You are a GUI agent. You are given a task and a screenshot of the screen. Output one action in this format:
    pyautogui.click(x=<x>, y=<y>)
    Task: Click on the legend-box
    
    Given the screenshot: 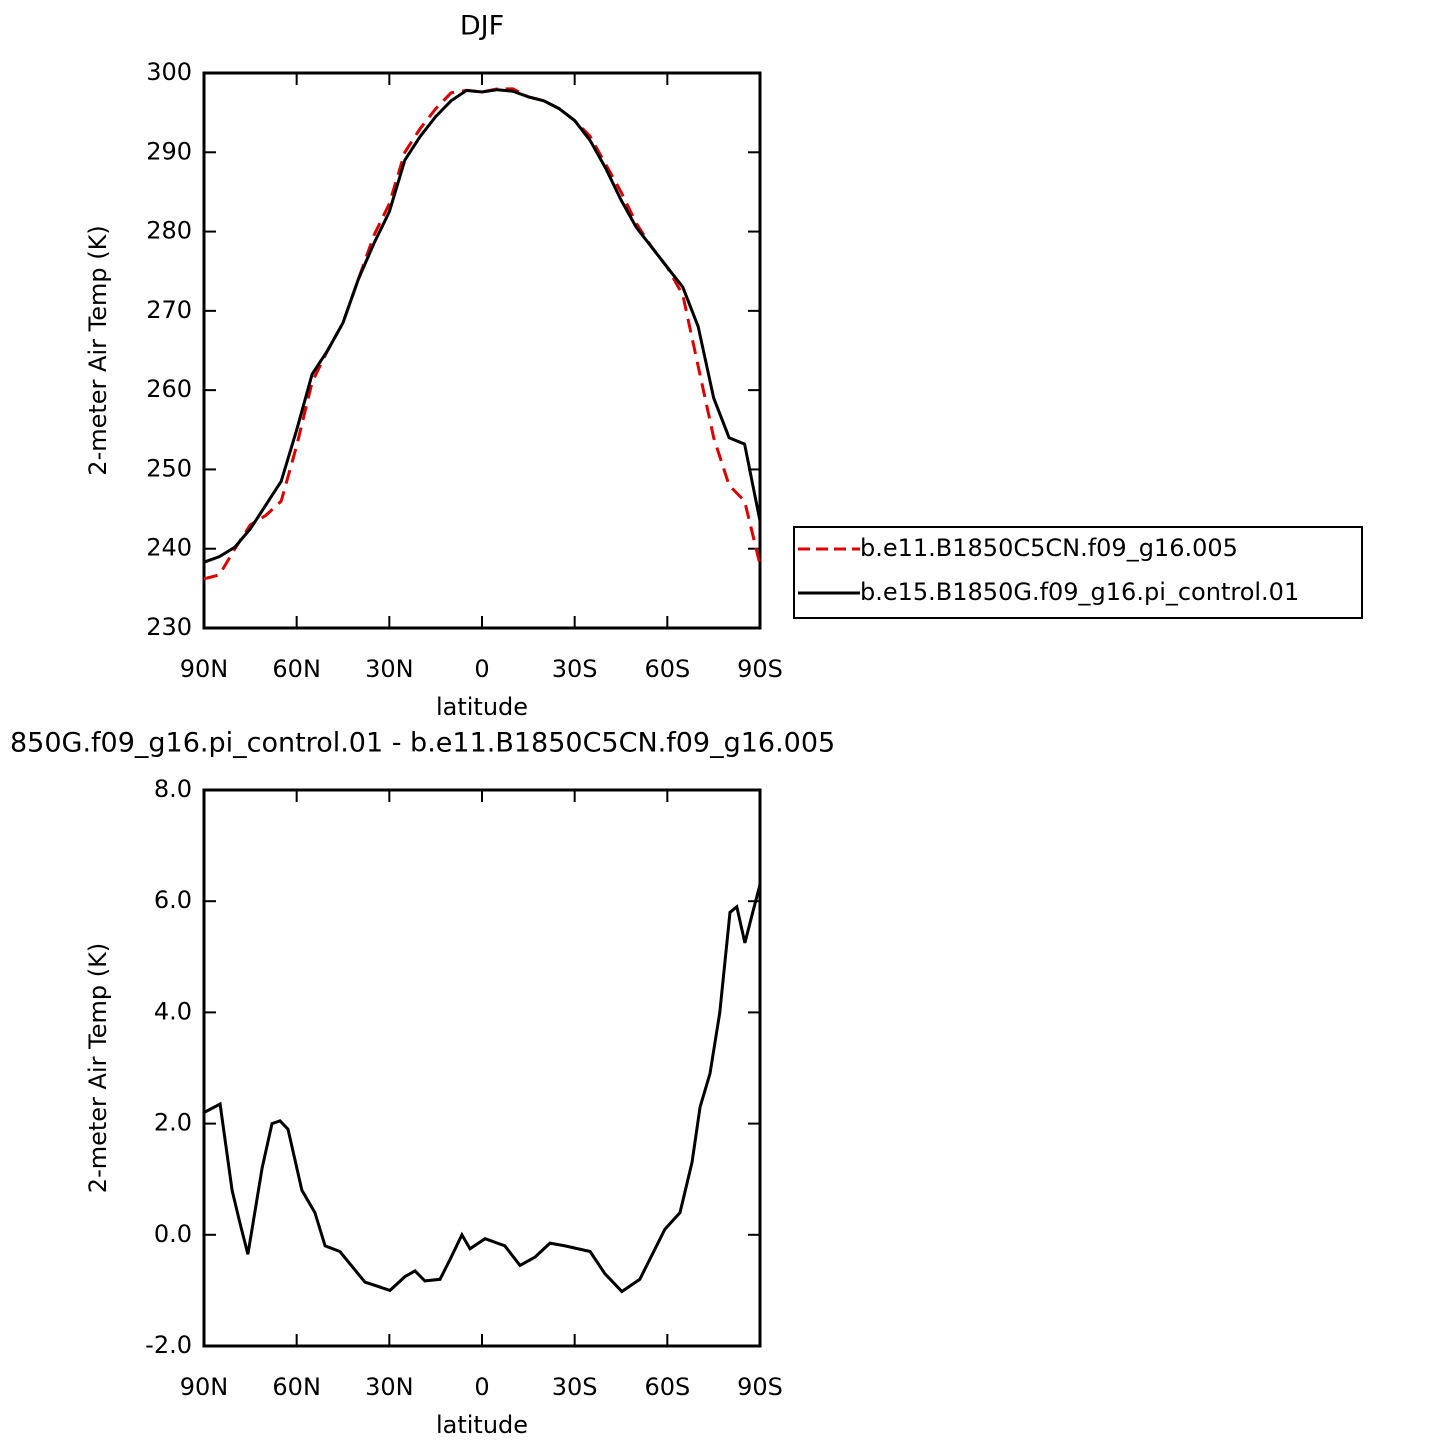 What is the action you would take?
    pyautogui.click(x=1078, y=572)
    